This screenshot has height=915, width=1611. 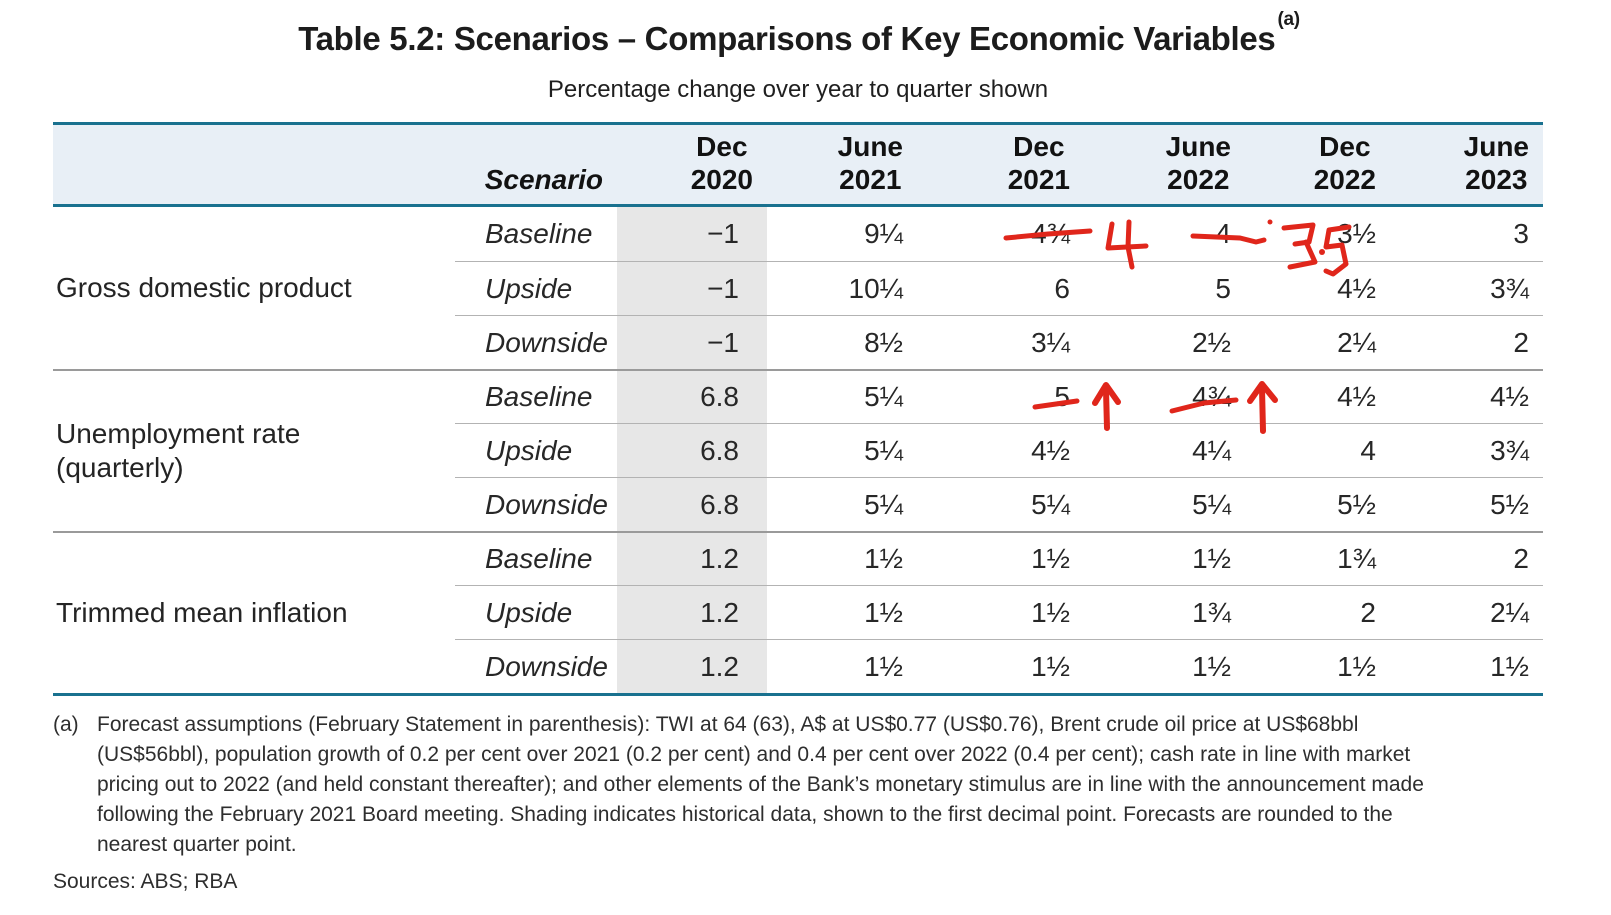 I want to click on table-row: Upside −1 10¼ 6 5 4½ 3¾, so click(x=999, y=288).